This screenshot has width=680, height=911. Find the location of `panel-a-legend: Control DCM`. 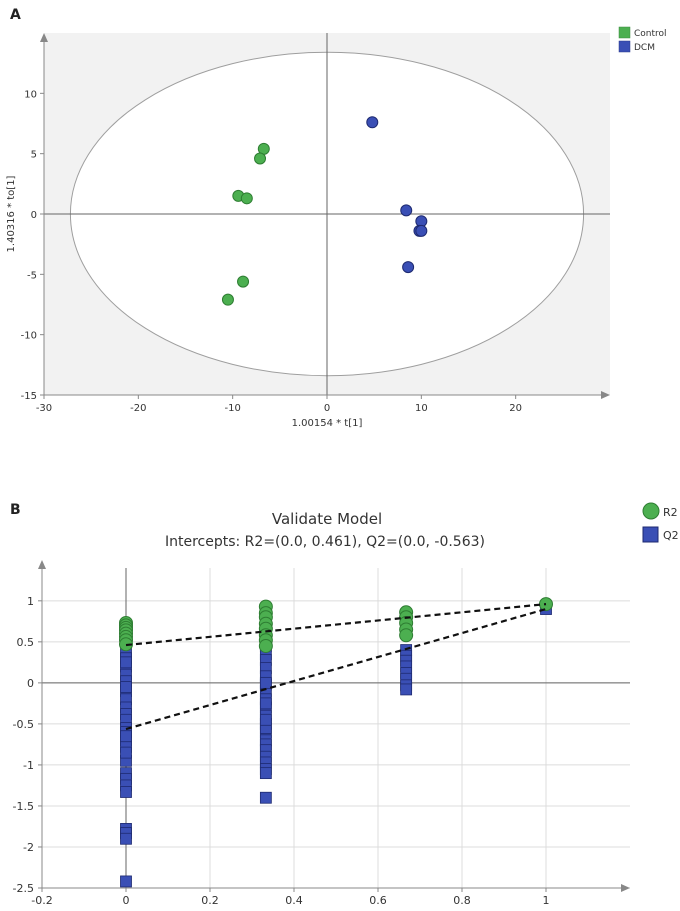

panel-a-legend: Control DCM is located at coordinates (642, 39).